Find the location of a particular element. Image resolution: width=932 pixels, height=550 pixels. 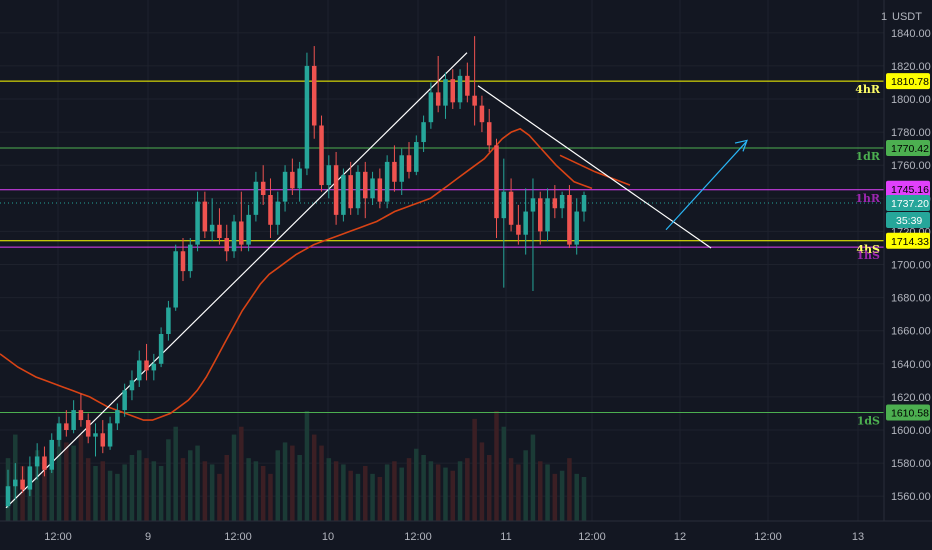

y-tick-label: 1580.00 is located at coordinates (911, 464).